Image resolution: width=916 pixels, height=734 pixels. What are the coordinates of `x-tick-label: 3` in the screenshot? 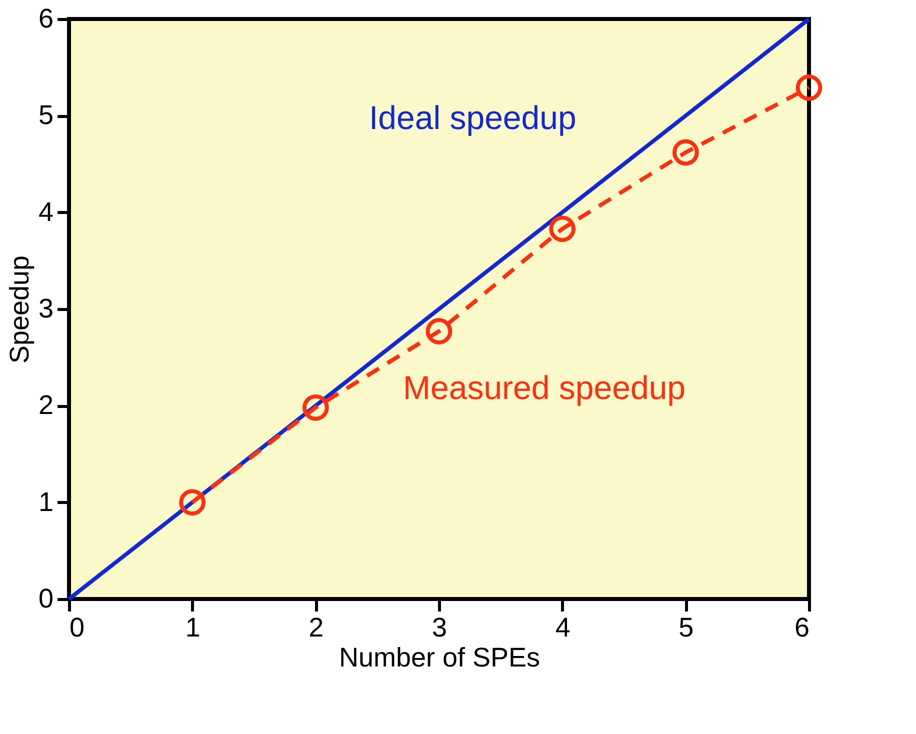 It's located at (440, 627).